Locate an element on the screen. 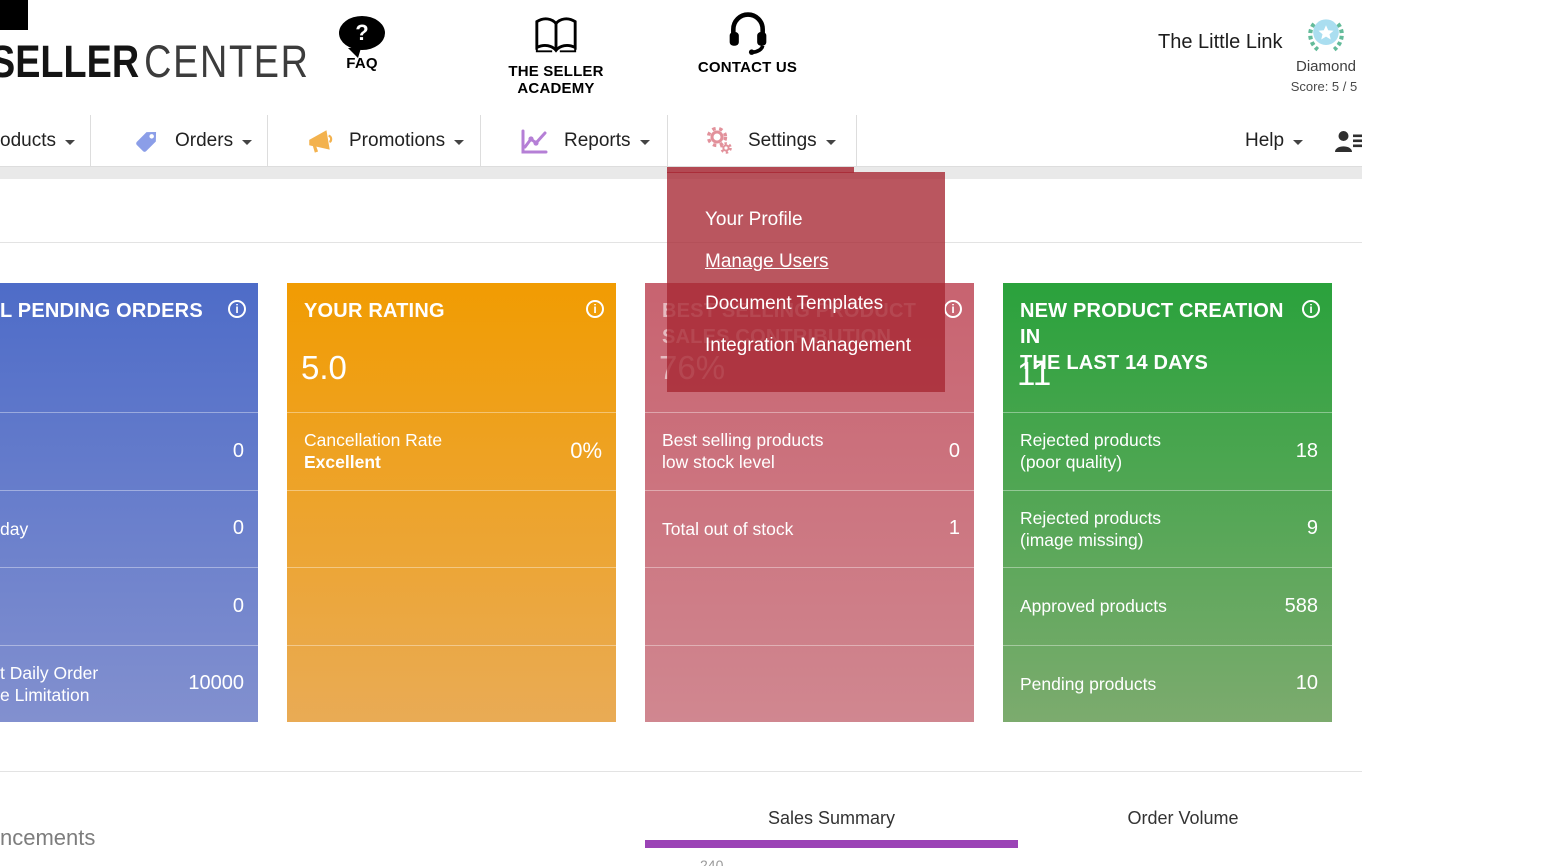 This screenshot has width=1541, height=866. nav-item-orders: Orders is located at coordinates (193, 141).